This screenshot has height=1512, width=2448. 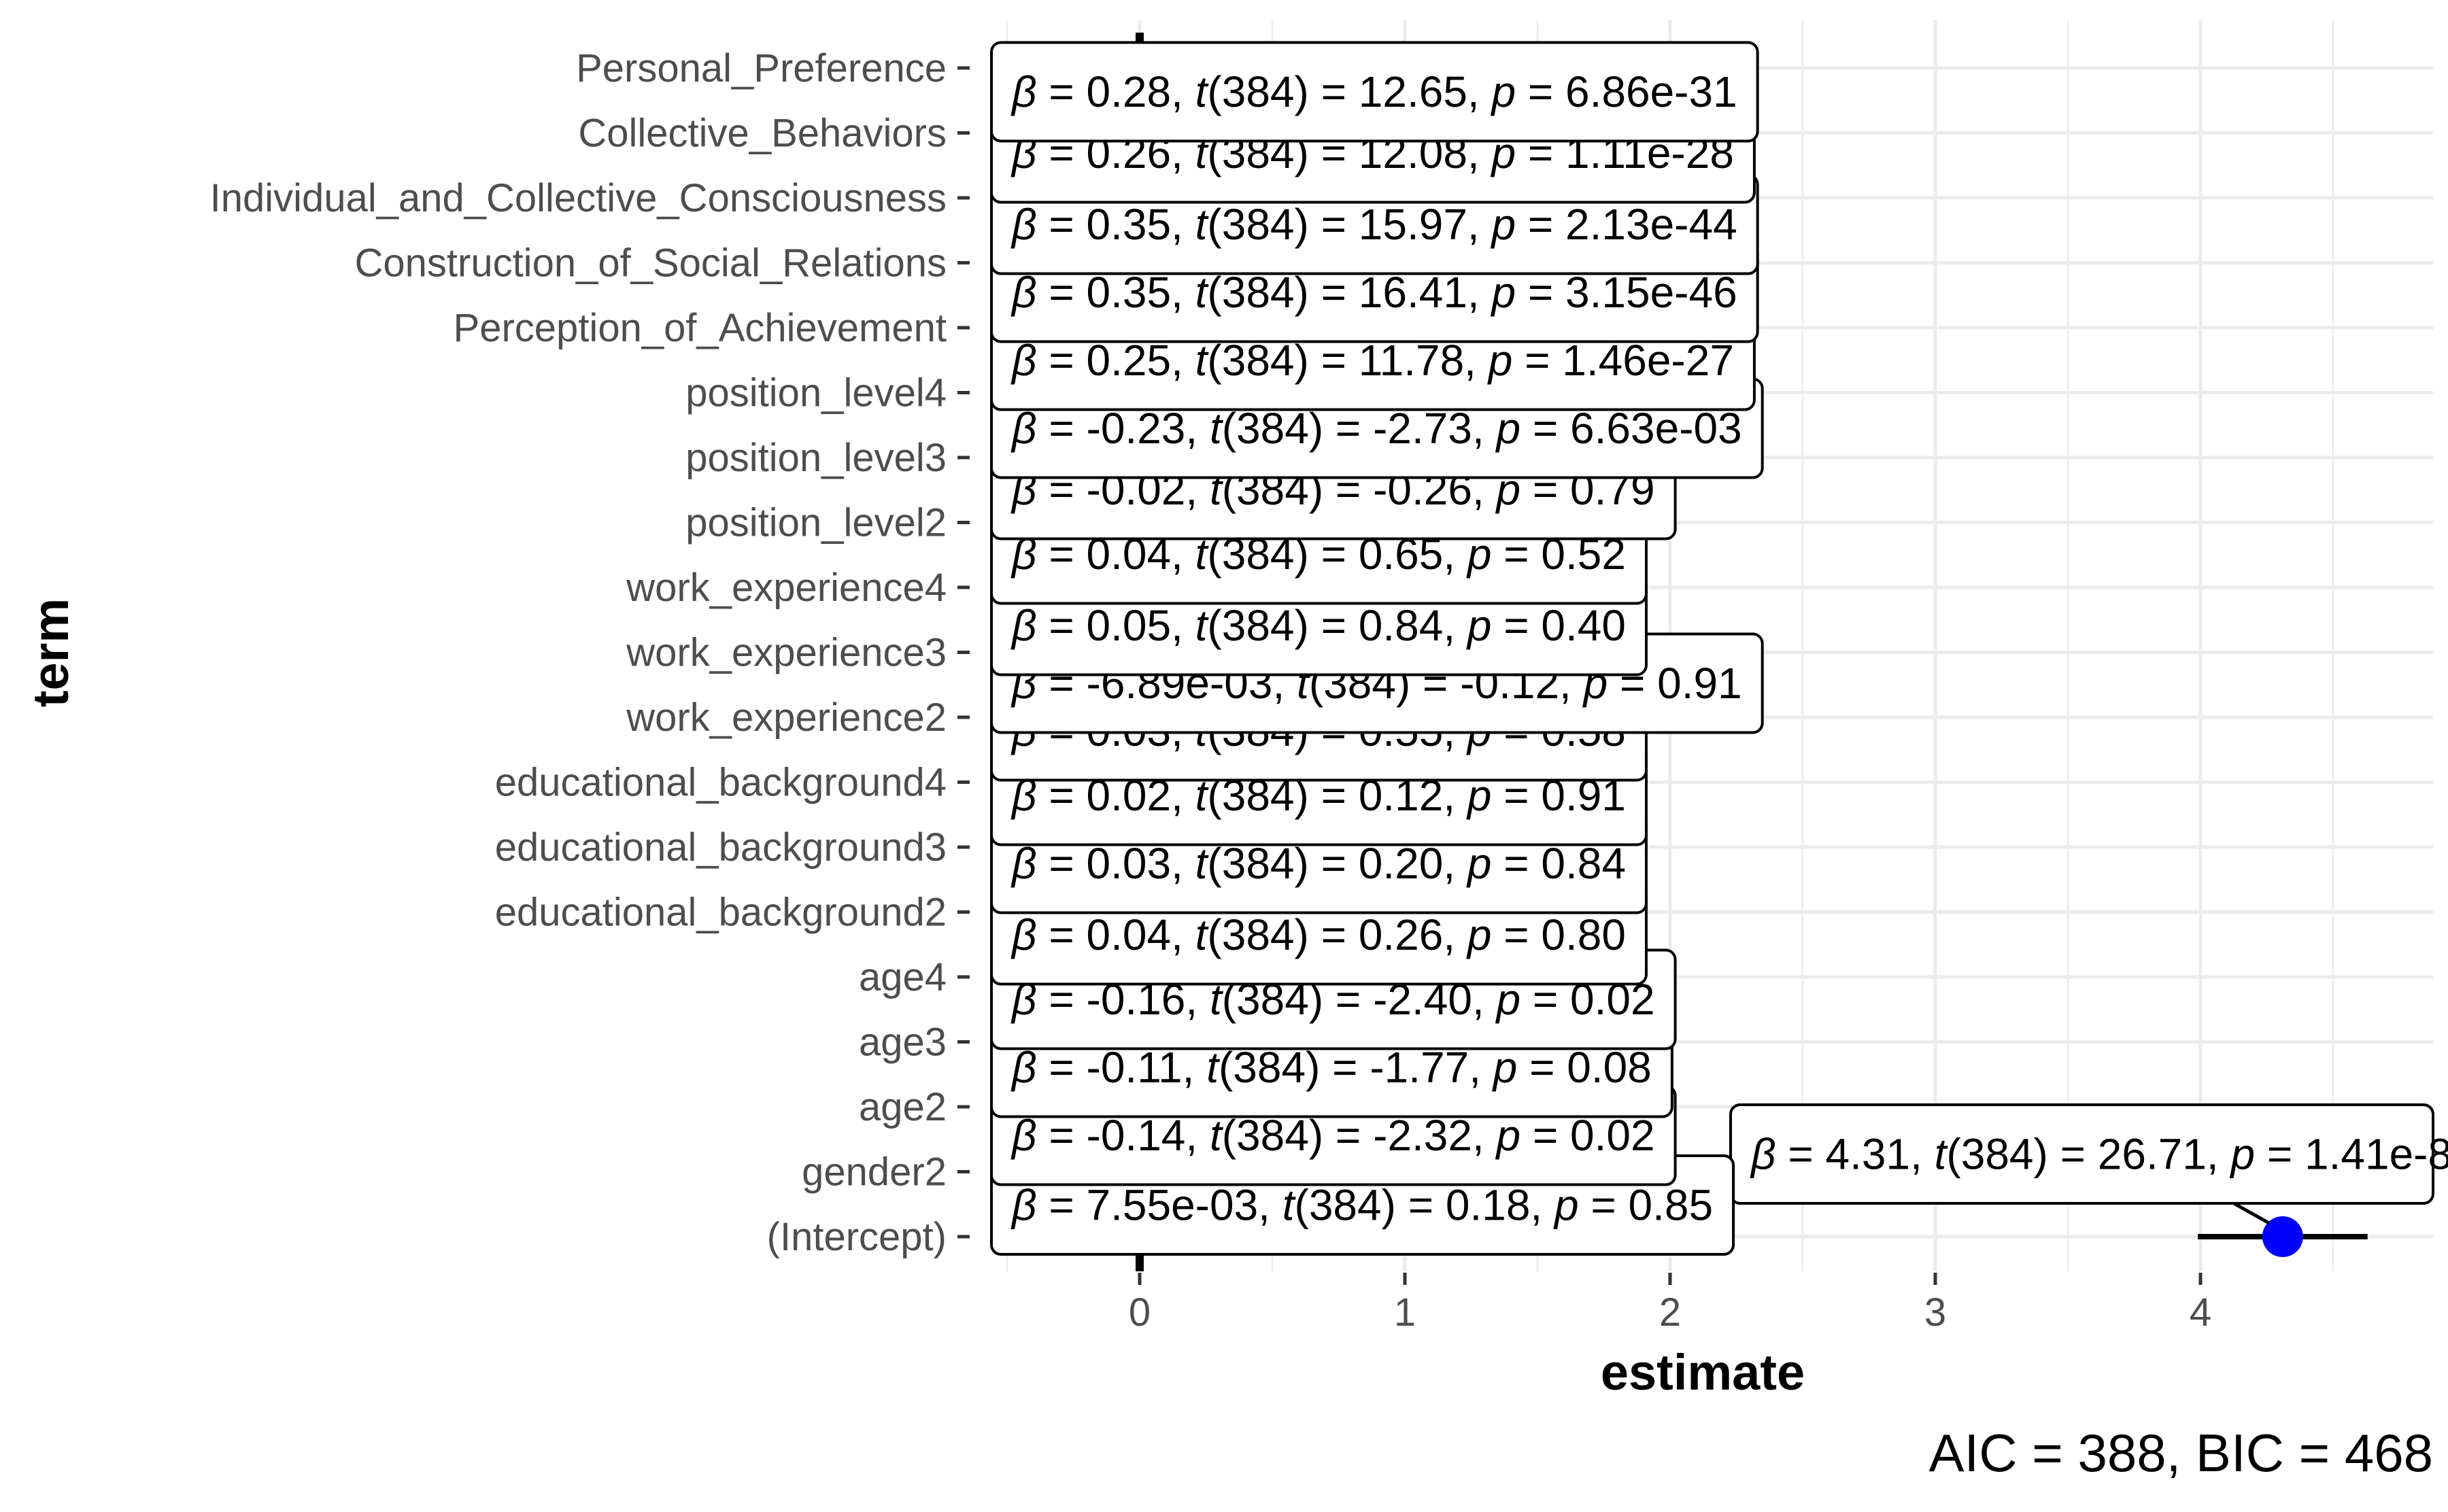 What do you see at coordinates (1362, 1205) in the screenshot?
I see `label-text: β = 7.55e-03, t(384) = 0.18, p = 0.85` at bounding box center [1362, 1205].